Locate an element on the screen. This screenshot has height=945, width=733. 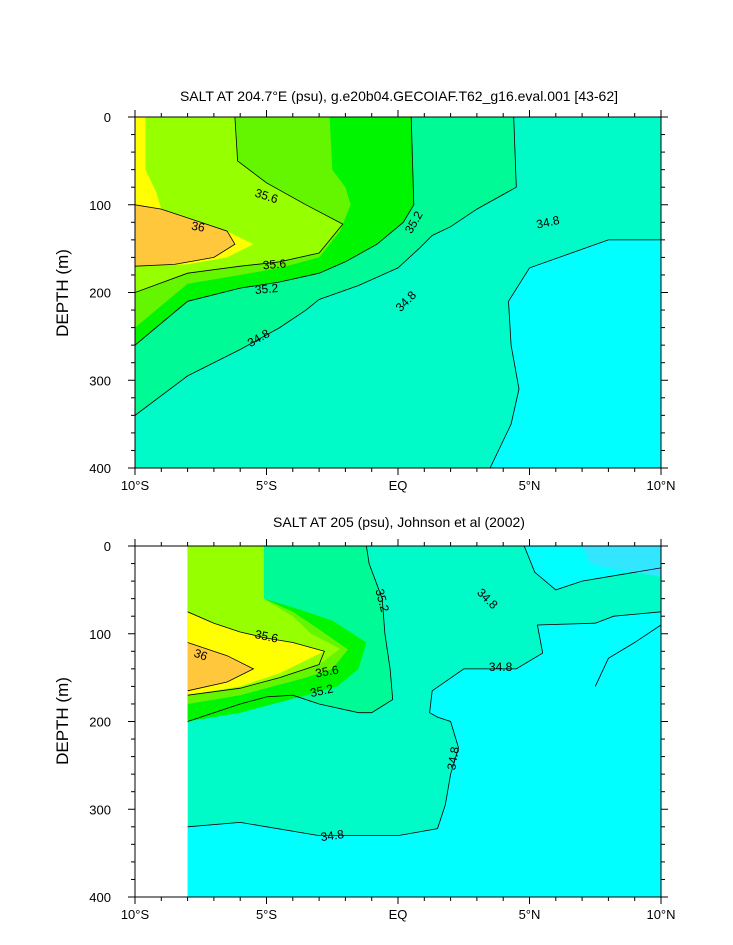
chart-title: SALT AT 205 (psu), Johnson et al (2002) is located at coordinates (399, 522).